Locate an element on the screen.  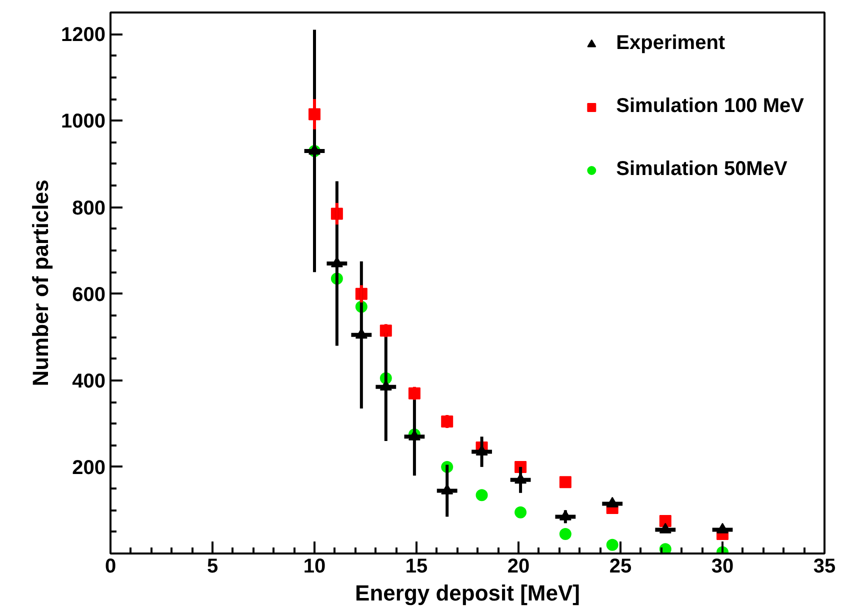
x-tick-label: 10 is located at coordinates (314, 567).